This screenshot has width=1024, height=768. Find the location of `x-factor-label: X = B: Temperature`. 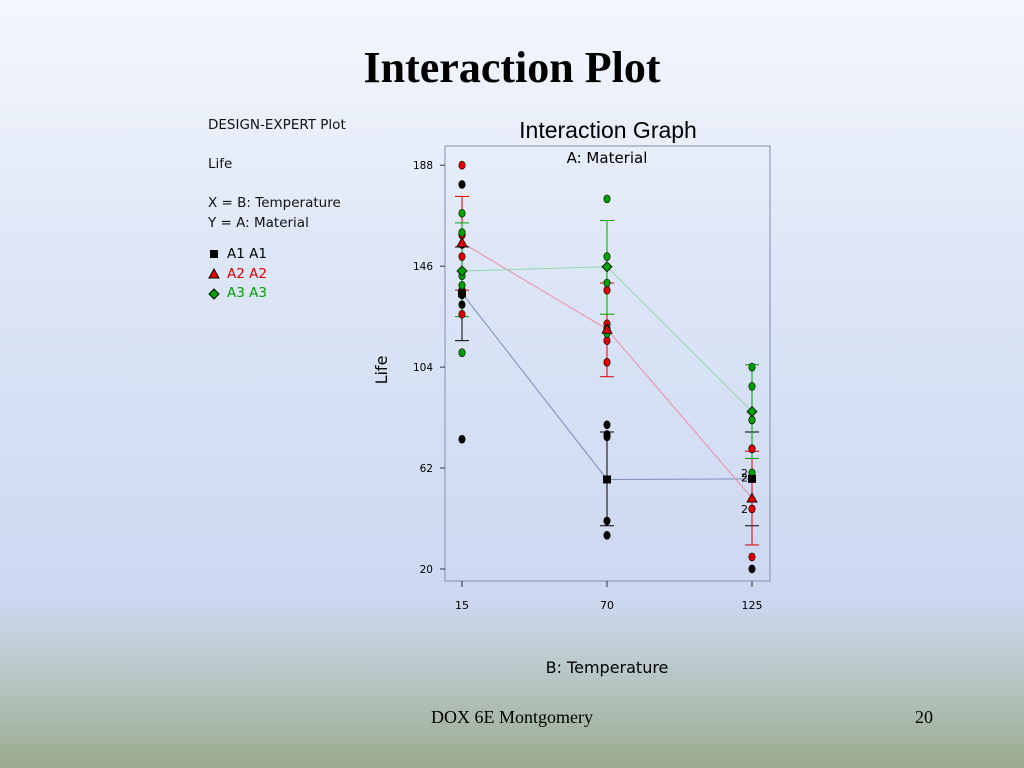

x-factor-label: X = B: Temperature is located at coordinates (274, 203).